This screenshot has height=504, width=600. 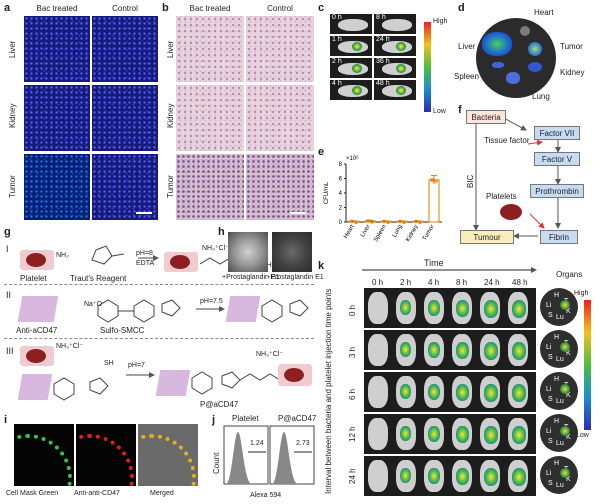 What do you see at coordinates (32, 493) in the screenshot?
I see `caption-green: Cell Mask Green` at bounding box center [32, 493].